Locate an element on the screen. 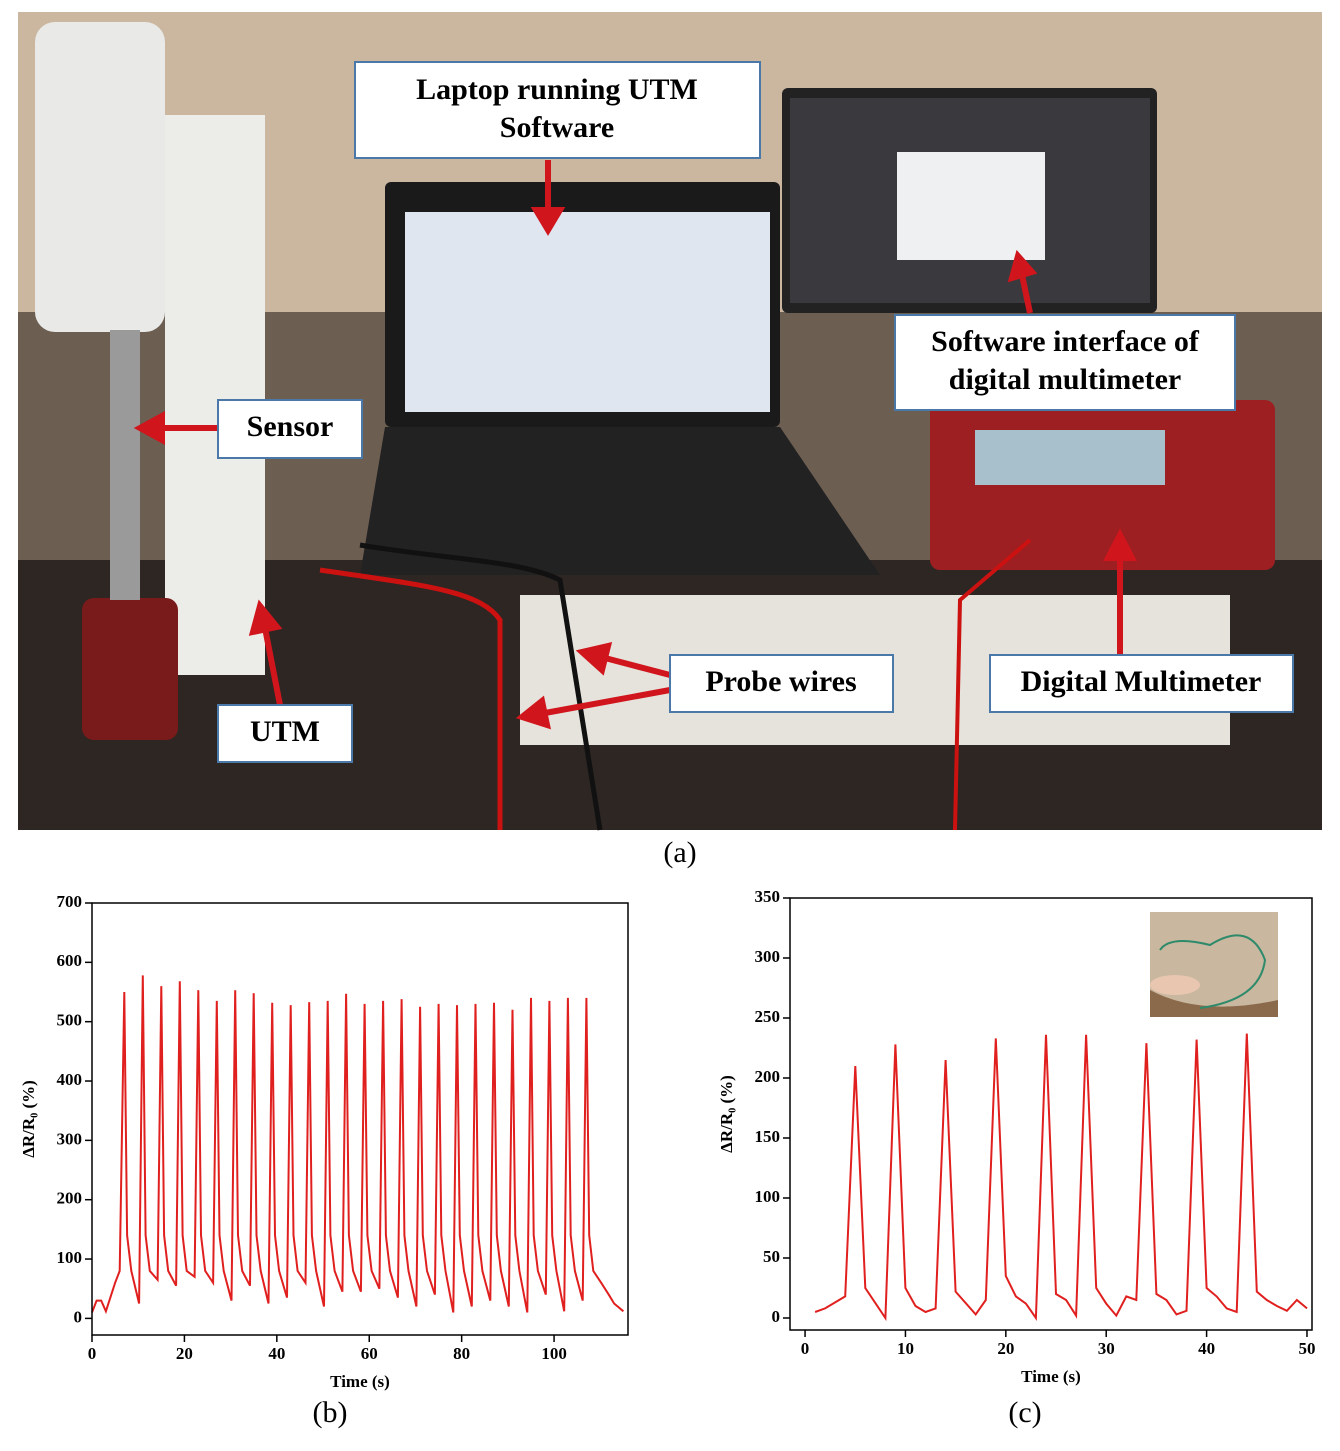 The height and width of the screenshot is (1451, 1340). annotation: UTM is located at coordinates (285, 731).